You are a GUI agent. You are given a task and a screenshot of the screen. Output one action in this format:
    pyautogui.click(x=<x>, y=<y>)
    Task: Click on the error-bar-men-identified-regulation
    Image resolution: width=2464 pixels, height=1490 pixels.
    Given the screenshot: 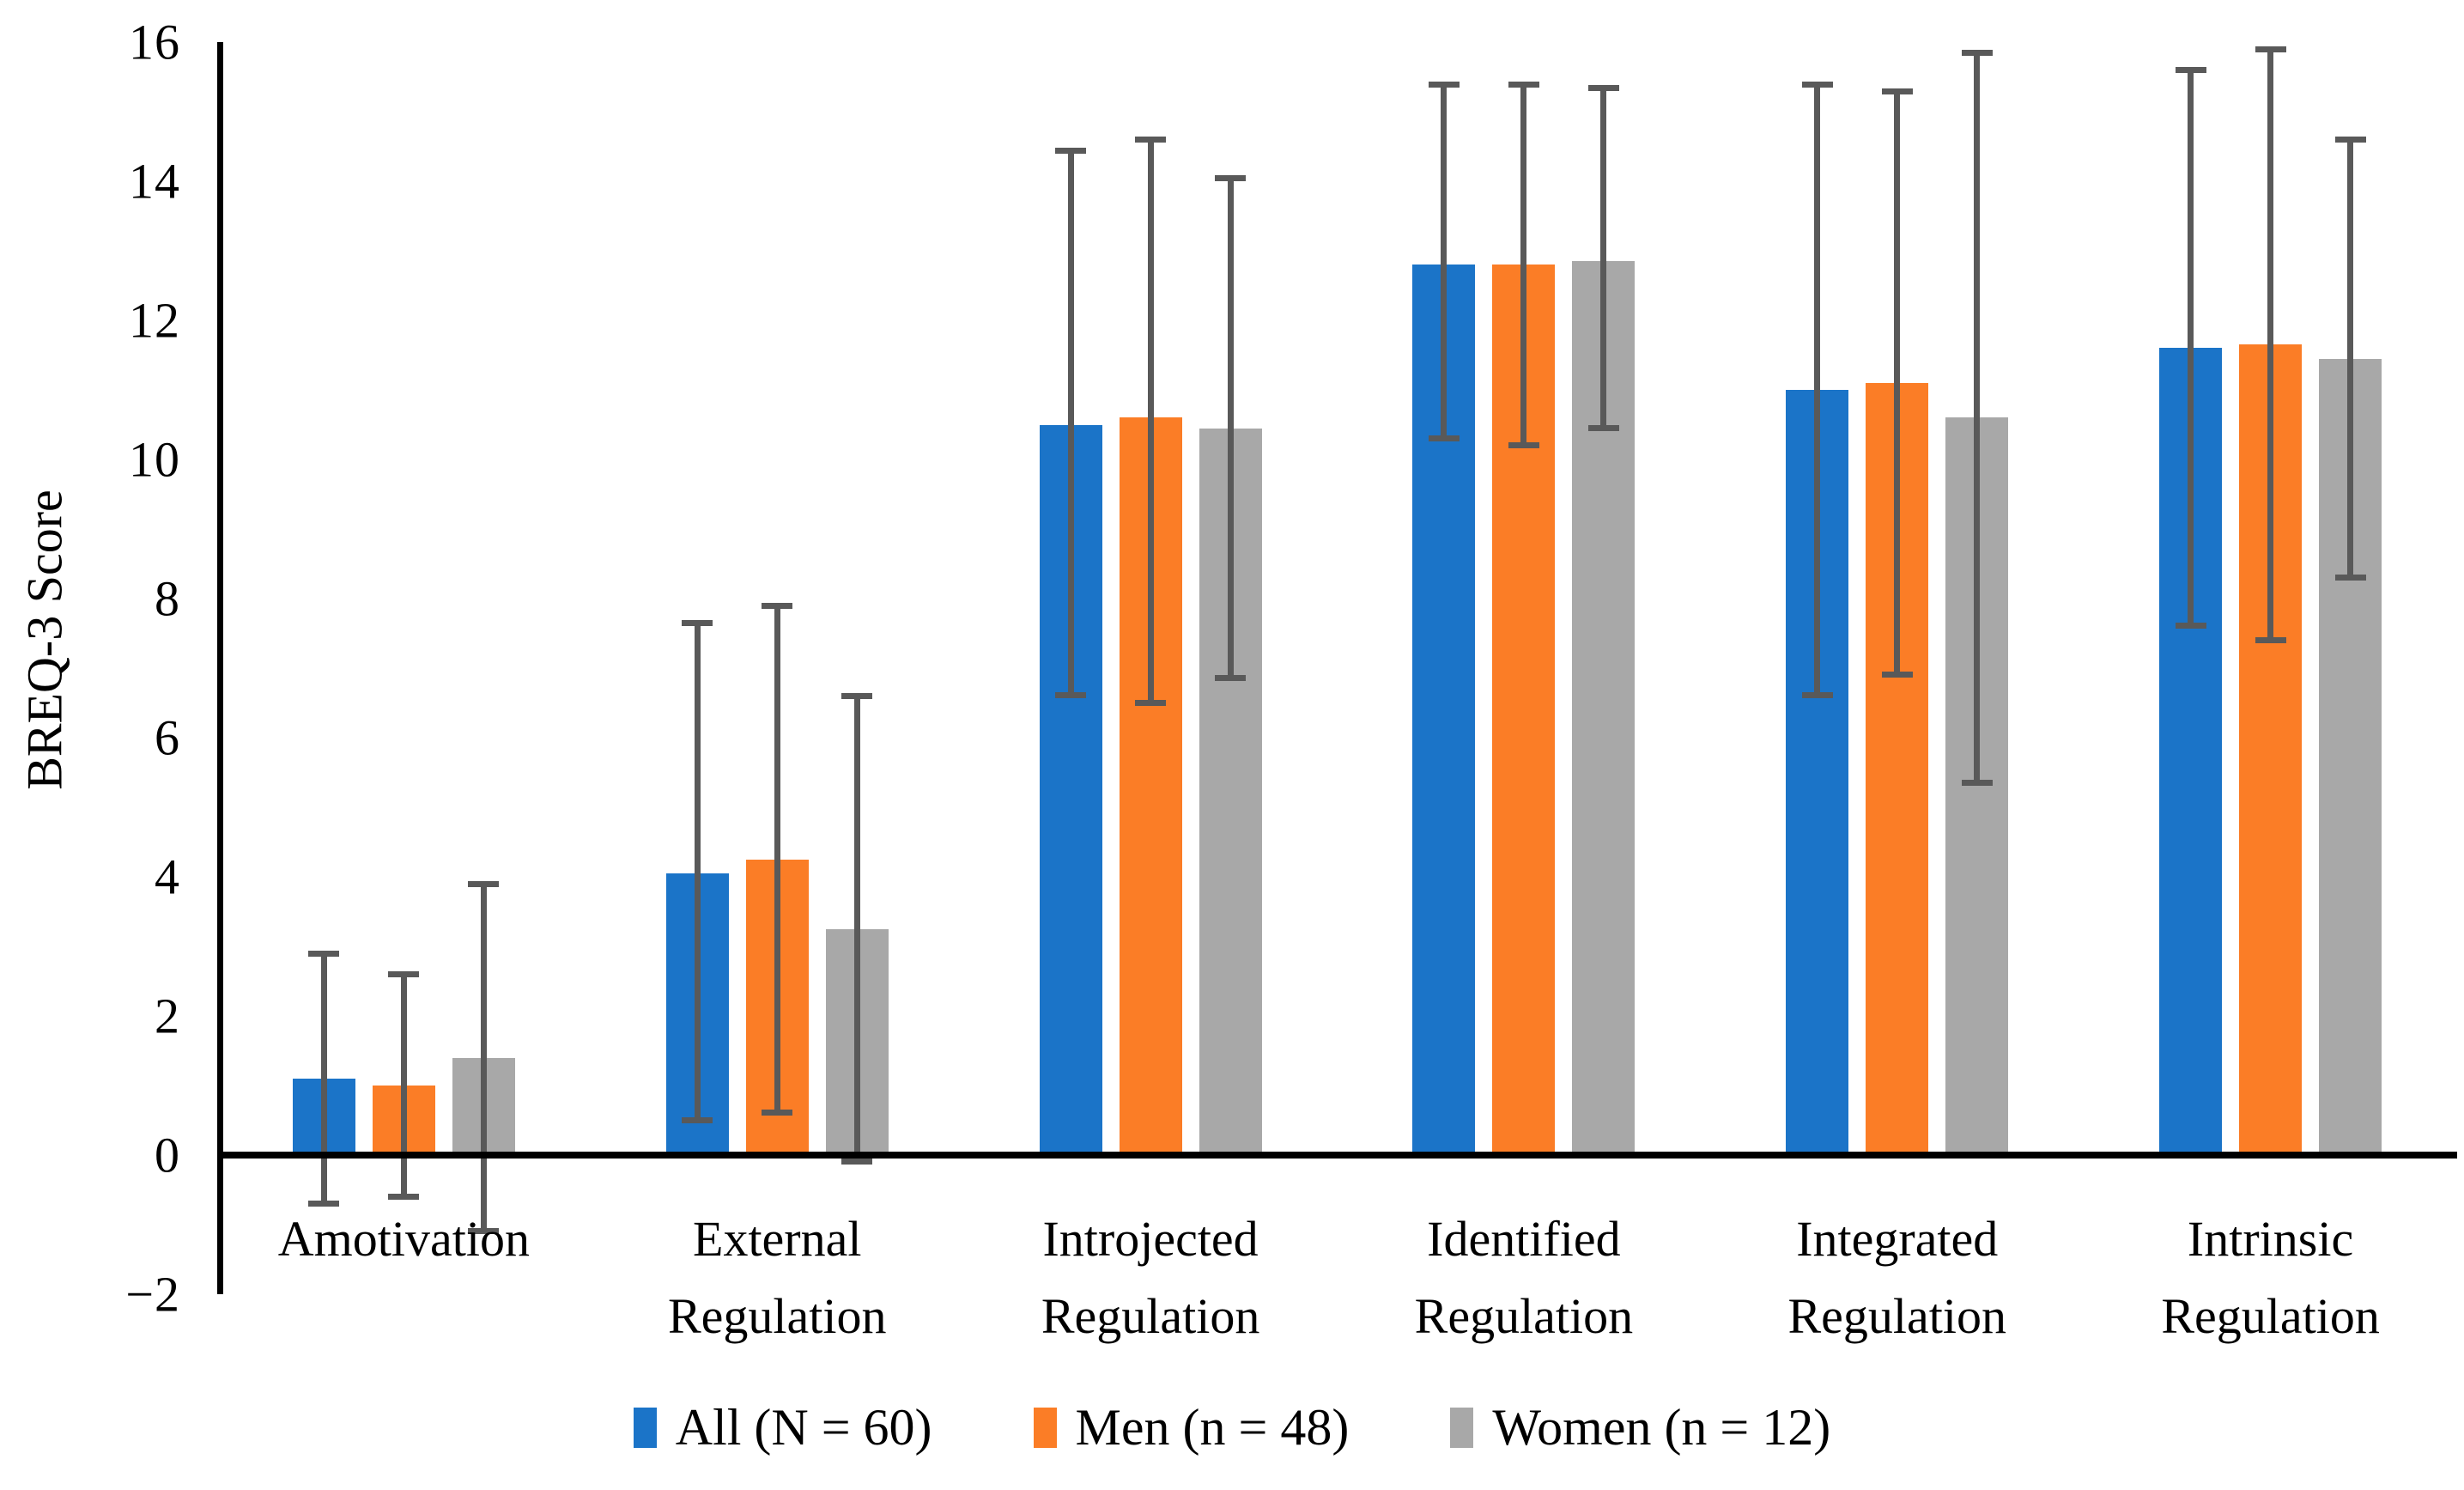 What is the action you would take?
    pyautogui.click(x=1523, y=264)
    